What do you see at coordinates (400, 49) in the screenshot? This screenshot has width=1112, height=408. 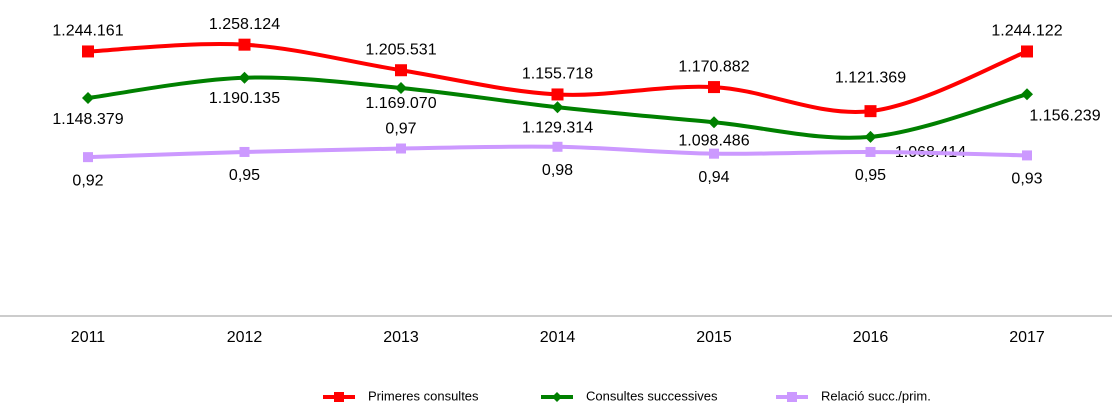 I see `data-label: 1.205.531` at bounding box center [400, 49].